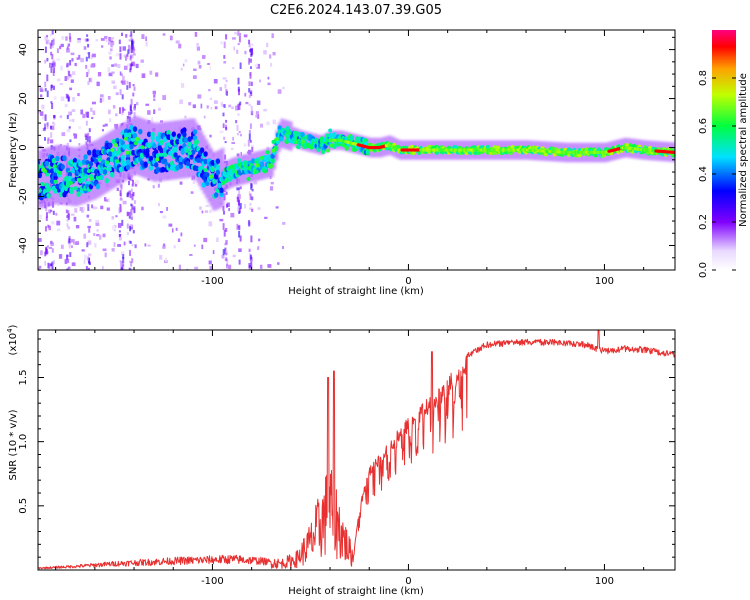 Image resolution: width=750 pixels, height=600 pixels. I want to click on snr-x-tick: -100, so click(212, 581).